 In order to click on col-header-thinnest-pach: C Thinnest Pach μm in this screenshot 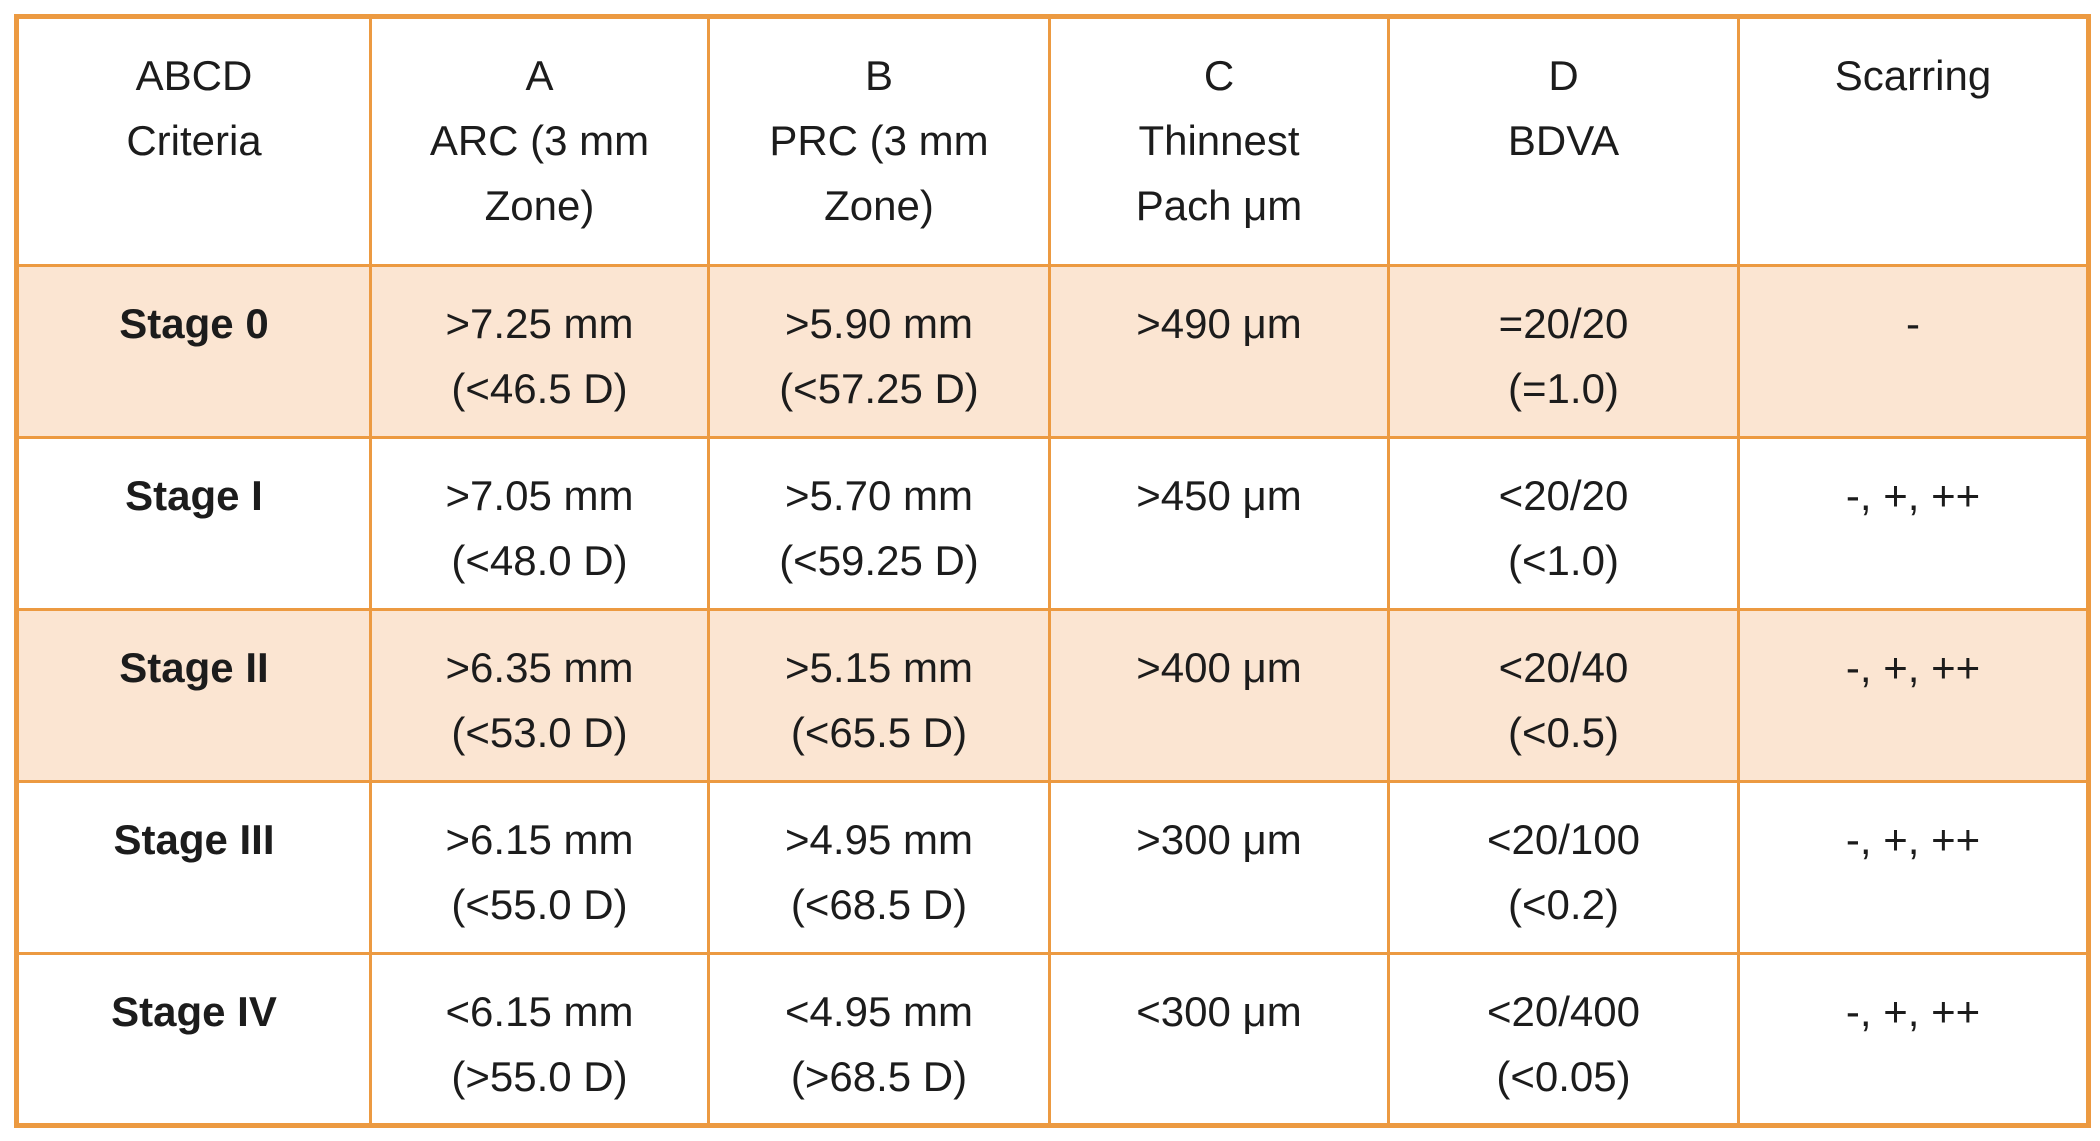, I will do `click(1219, 141)`.